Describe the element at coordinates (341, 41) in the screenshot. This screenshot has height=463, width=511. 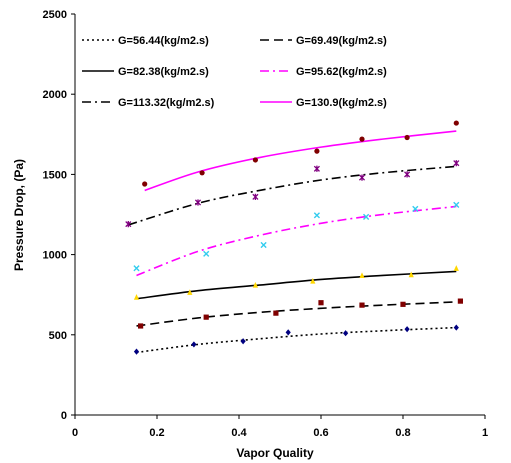
I see `legend-label: G=69.49(kg/m2.s)` at that location.